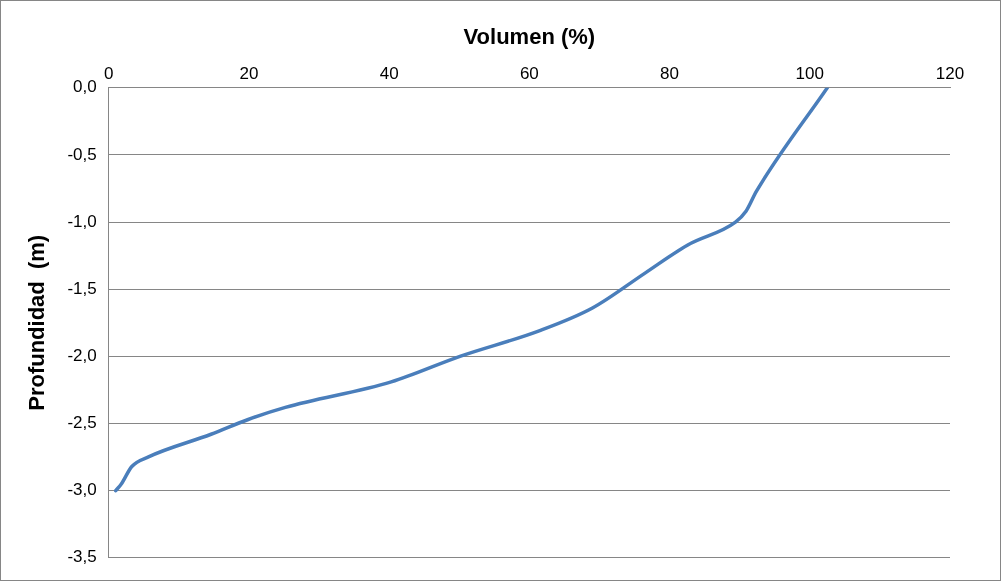  I want to click on x-tick-label: 40, so click(389, 74).